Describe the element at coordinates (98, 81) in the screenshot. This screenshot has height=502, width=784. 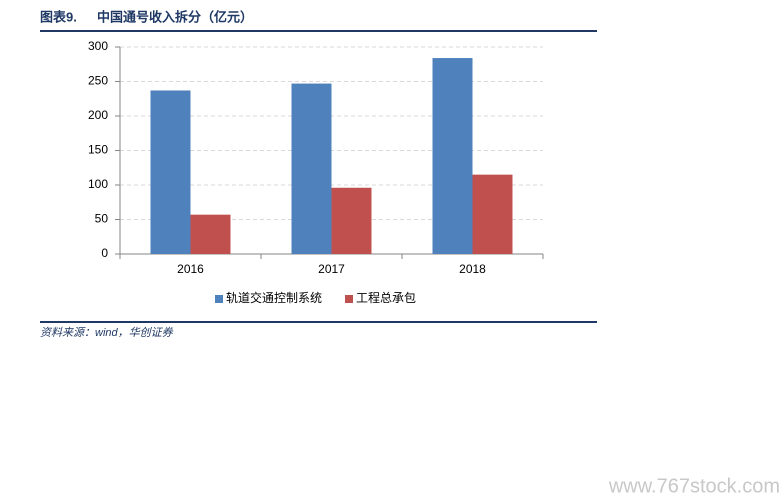
I see `y-tick-label: 250` at that location.